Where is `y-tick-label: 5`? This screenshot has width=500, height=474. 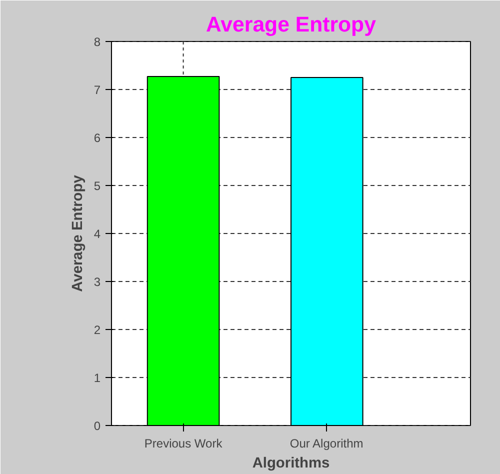
y-tick-label: 5 is located at coordinates (97, 186).